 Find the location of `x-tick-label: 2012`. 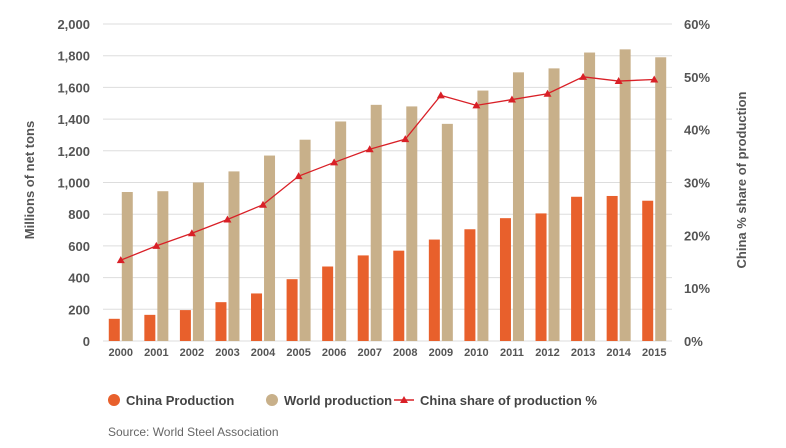

x-tick-label: 2012 is located at coordinates (547, 353).